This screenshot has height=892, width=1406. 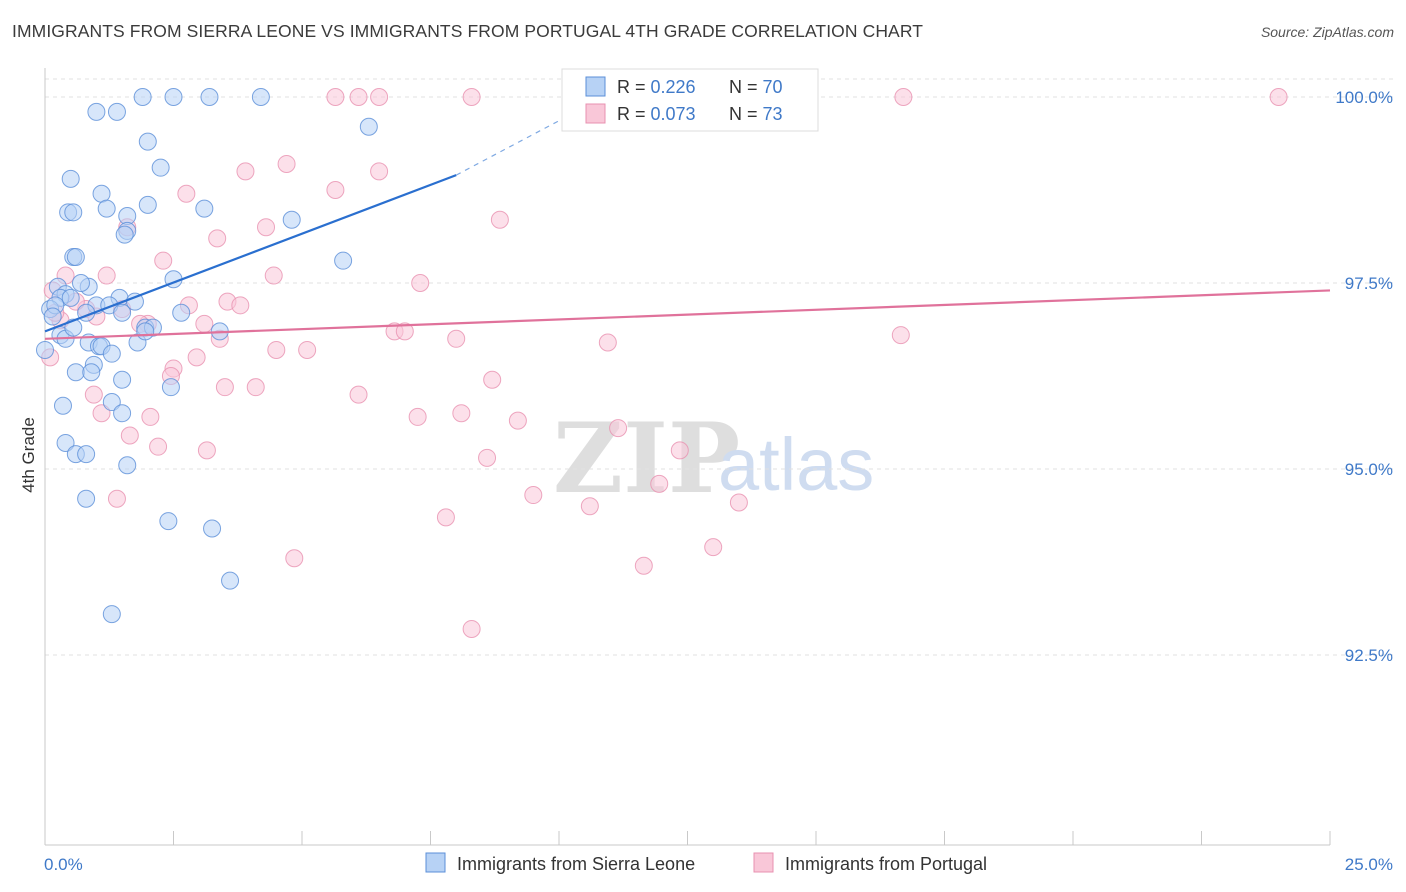 What do you see at coordinates (673, 114) in the screenshot?
I see `legend-r-value-2: 0.073` at bounding box center [673, 114].